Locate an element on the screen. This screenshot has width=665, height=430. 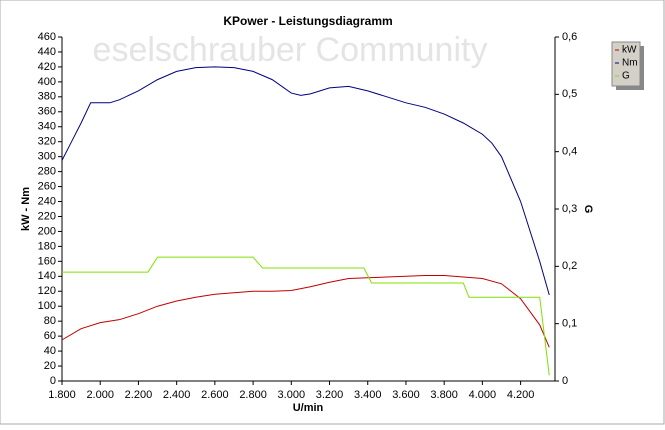
x-tick-label: 2.200 is located at coordinates (139, 395).